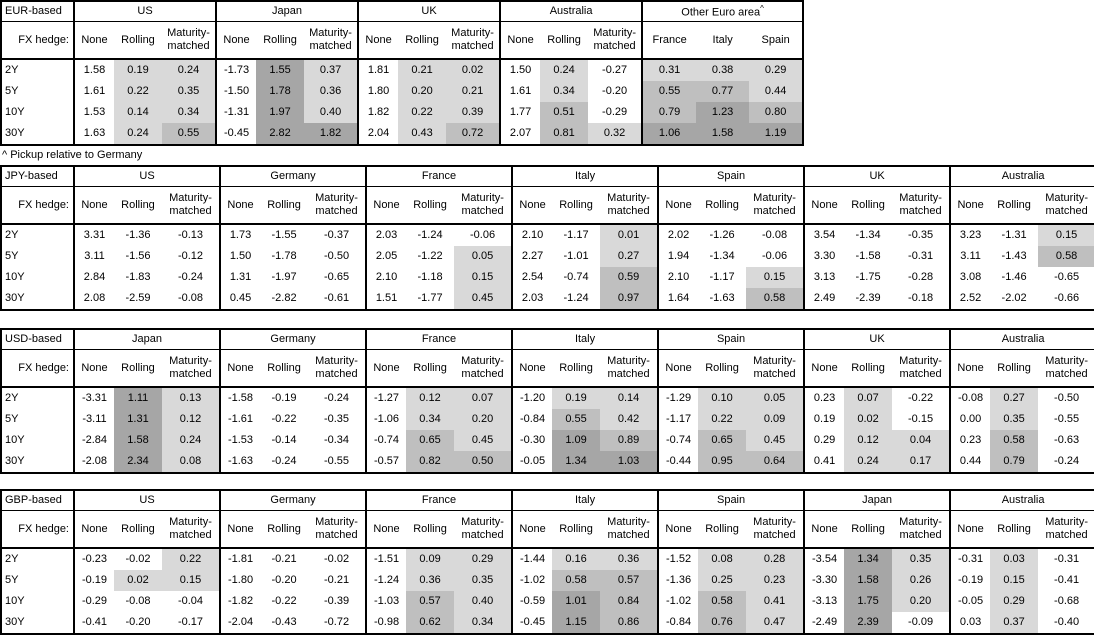 This screenshot has height=642, width=1094. I want to click on value-cell: 1.82, so click(331, 134).